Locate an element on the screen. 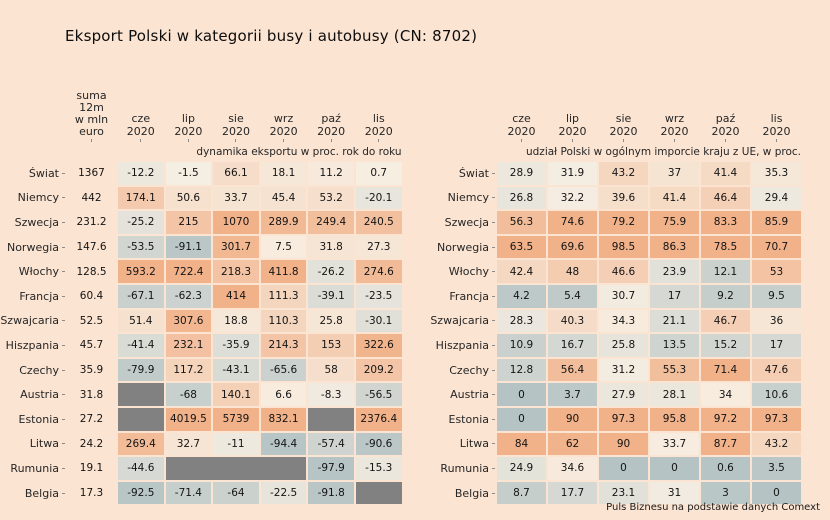 This screenshot has width=830, height=520. heatmap-cell: 110.3 is located at coordinates (283, 321).